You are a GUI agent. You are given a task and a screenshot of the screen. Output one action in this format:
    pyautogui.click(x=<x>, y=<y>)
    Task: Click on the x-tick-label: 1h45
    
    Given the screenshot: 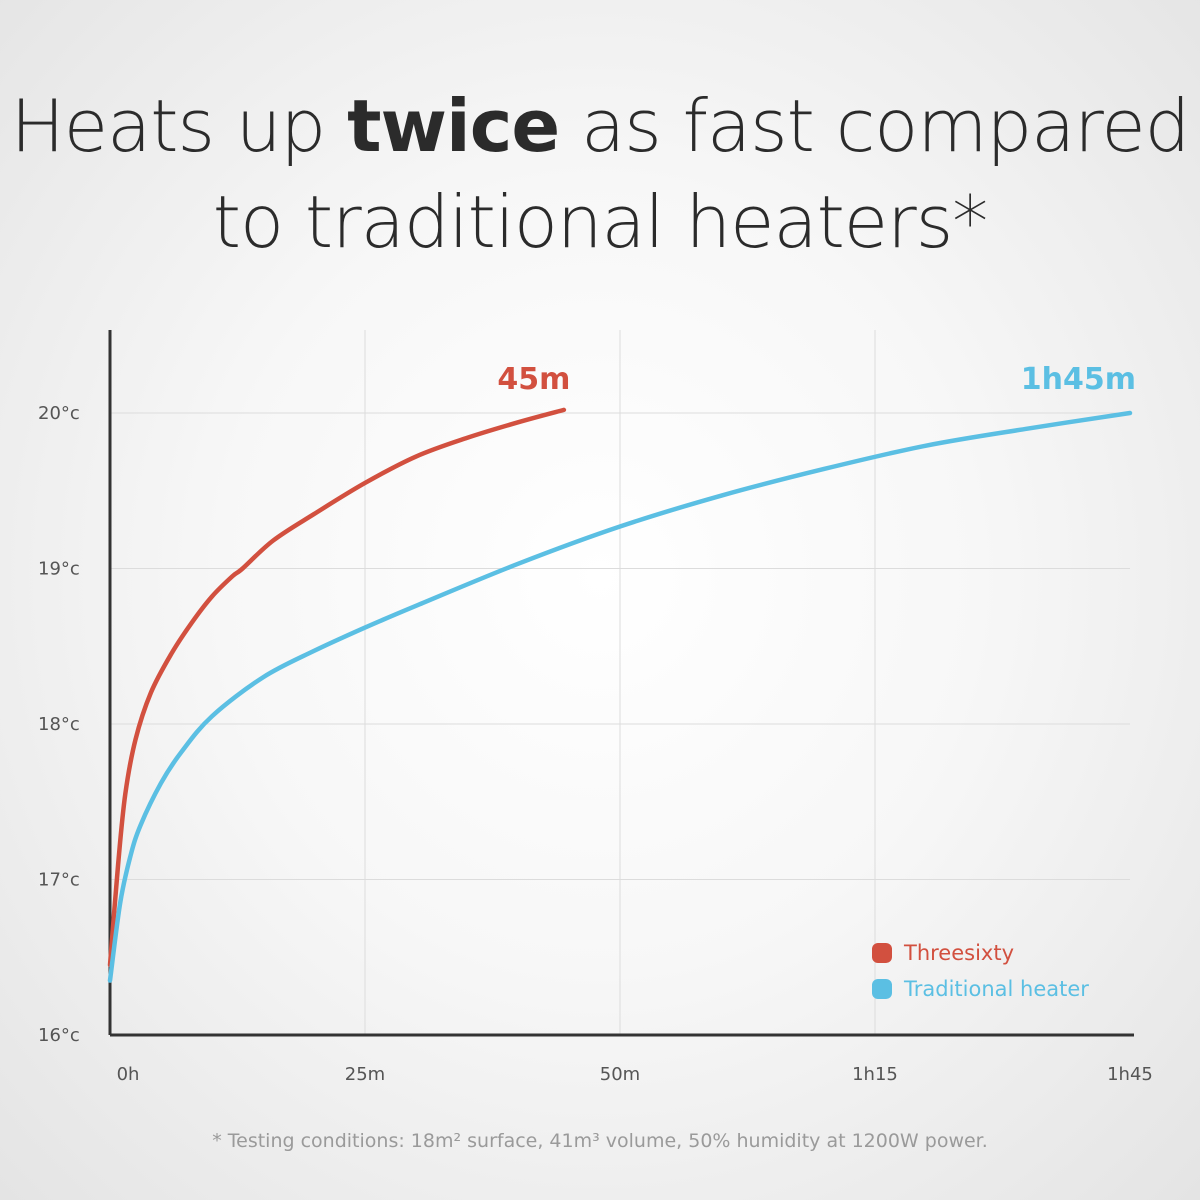 What is the action you would take?
    pyautogui.click(x=1130, y=1074)
    